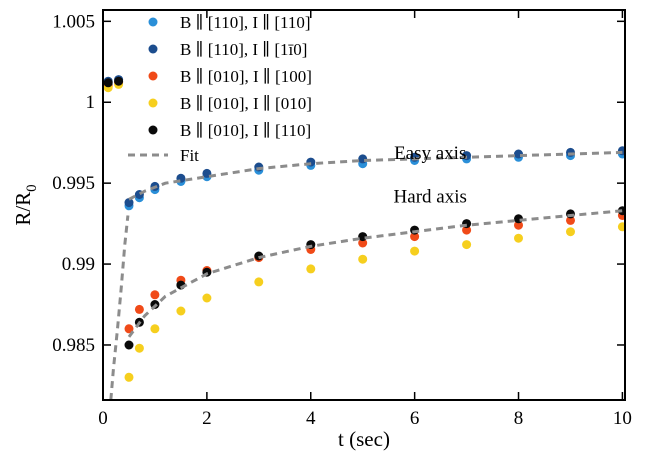 Image resolution: width=645 pixels, height=456 pixels. What do you see at coordinates (32, 188) in the screenshot?
I see `y-axis-label-subscript: 0` at bounding box center [32, 188].